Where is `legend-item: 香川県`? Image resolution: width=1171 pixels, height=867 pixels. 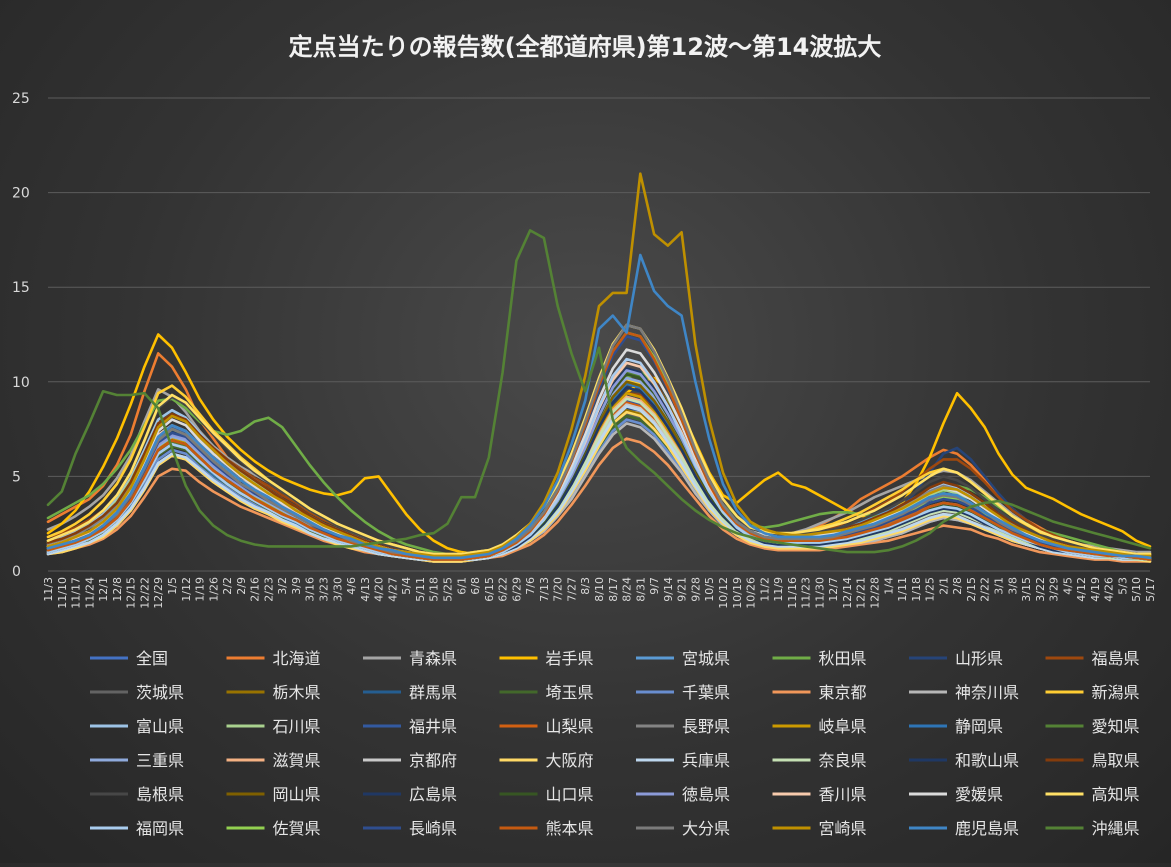
legend-item: 香川県 is located at coordinates (819, 794).